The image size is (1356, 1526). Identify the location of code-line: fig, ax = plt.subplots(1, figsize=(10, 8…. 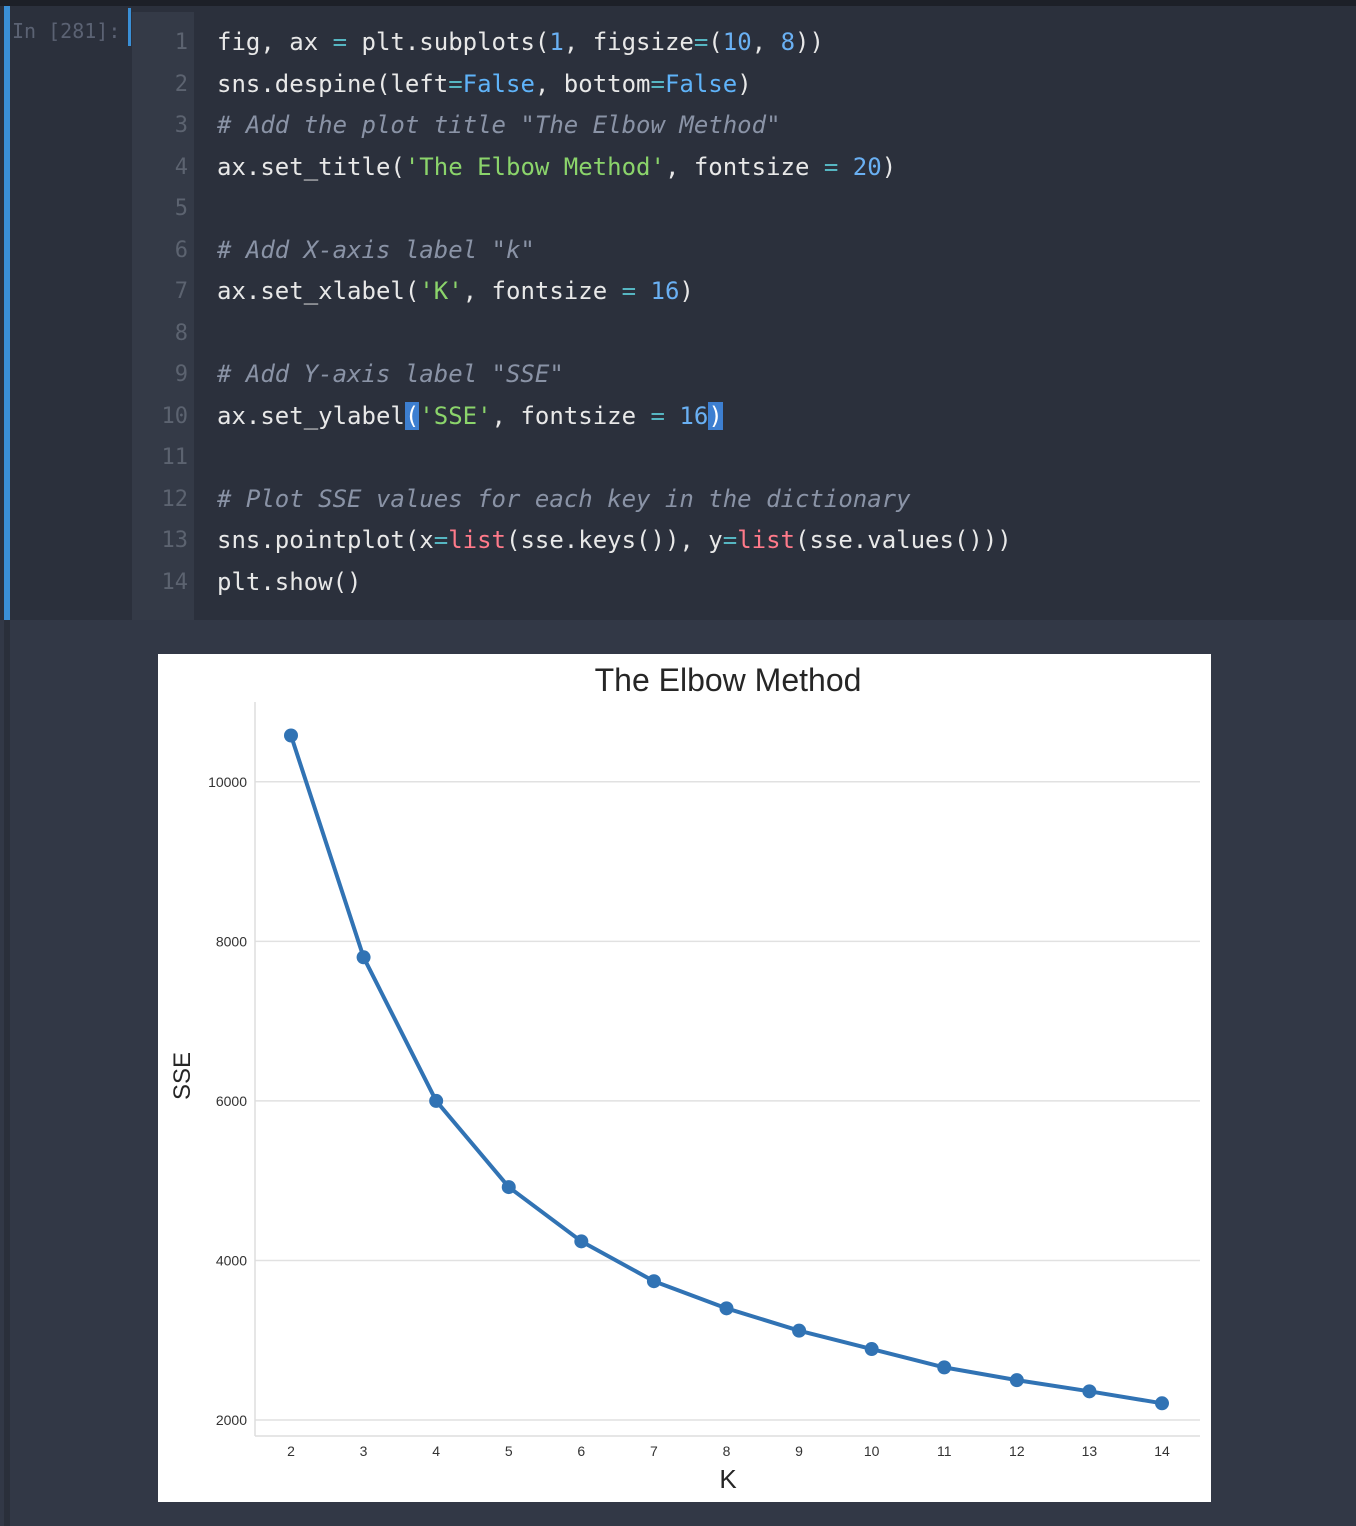
(520, 42).